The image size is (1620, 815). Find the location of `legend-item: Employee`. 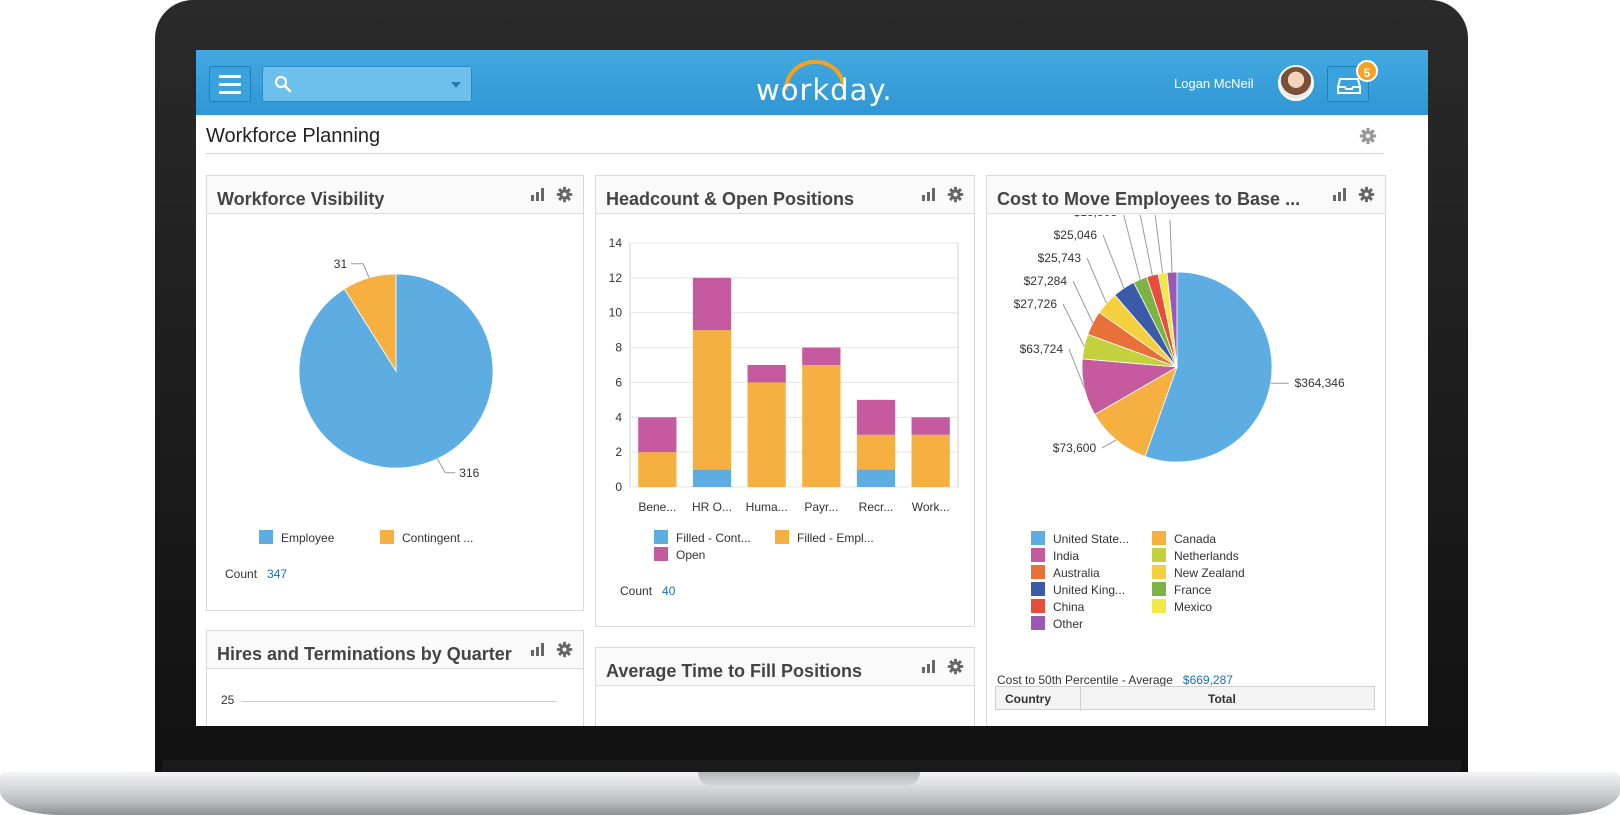

legend-item: Employee is located at coordinates (296, 537).